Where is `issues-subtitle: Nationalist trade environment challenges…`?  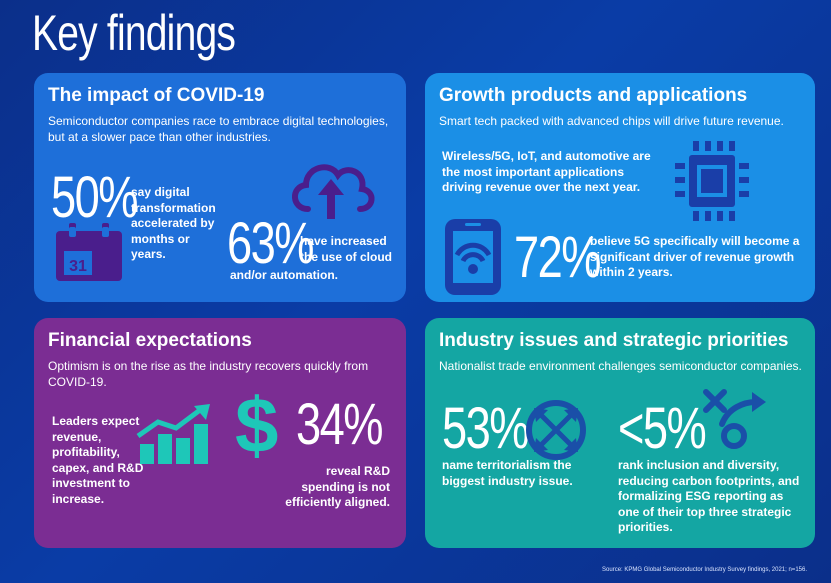
issues-subtitle: Nationalist trade environment challenges… is located at coordinates (620, 365).